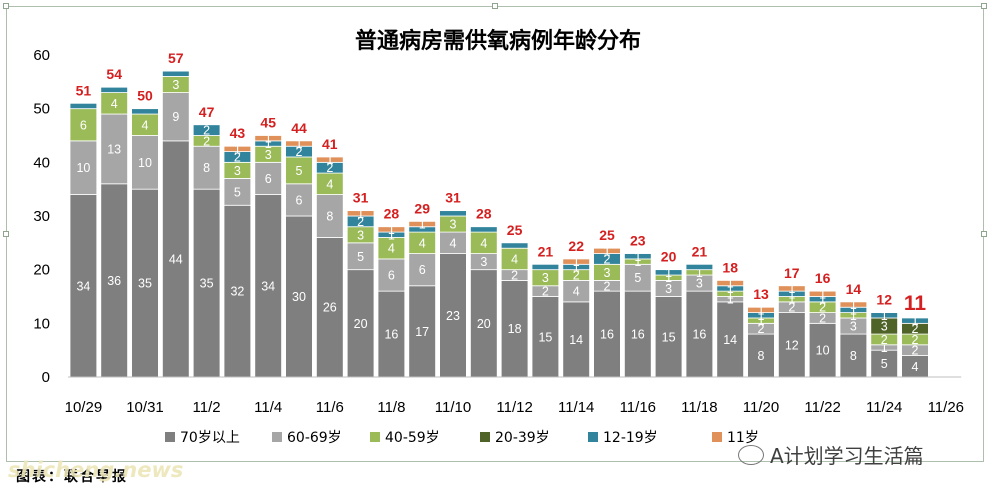 The height and width of the screenshot is (494, 992). Describe the element at coordinates (761, 407) in the screenshot. I see `x-tick-label: 11/20` at that location.